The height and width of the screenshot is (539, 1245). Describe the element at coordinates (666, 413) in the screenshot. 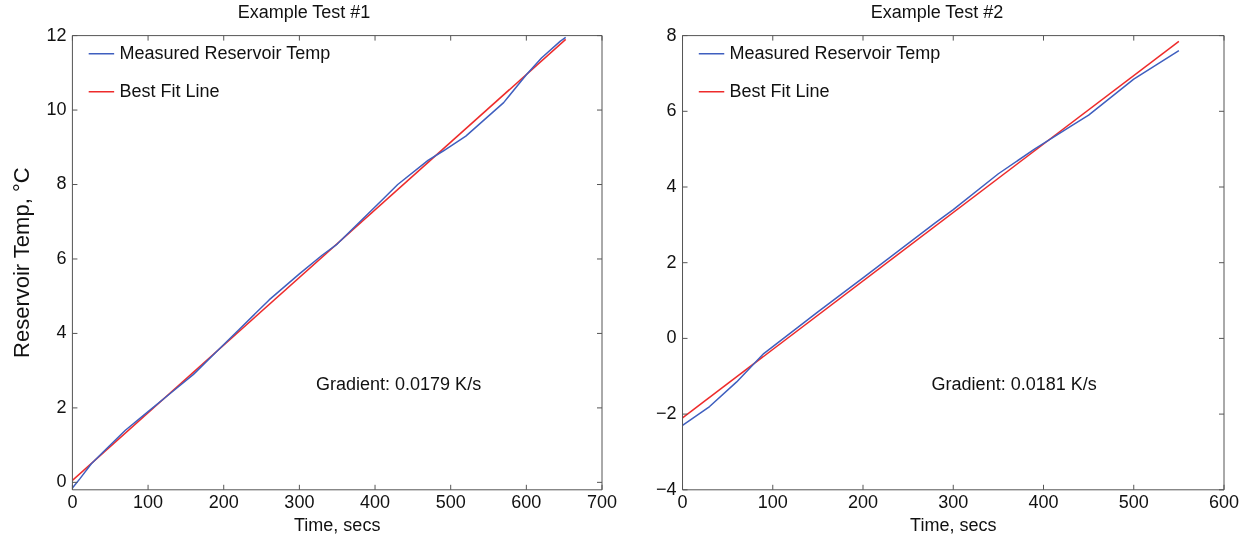

I see `y-tick-label: −2` at that location.